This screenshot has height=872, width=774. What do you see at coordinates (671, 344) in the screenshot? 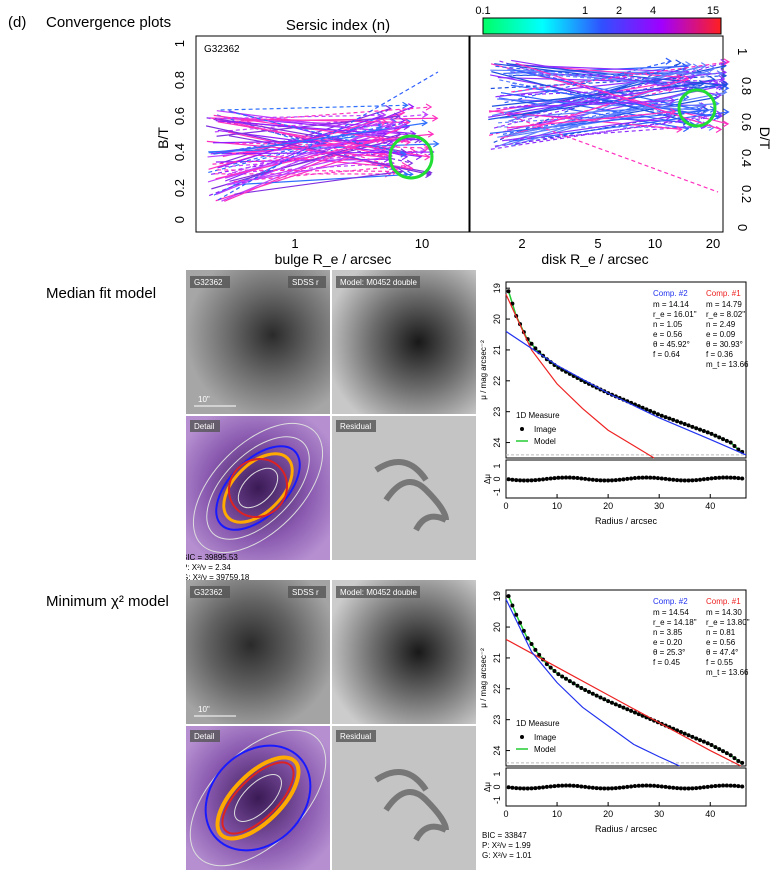
I see `comp2-param: θ = 45.92°` at bounding box center [671, 344].